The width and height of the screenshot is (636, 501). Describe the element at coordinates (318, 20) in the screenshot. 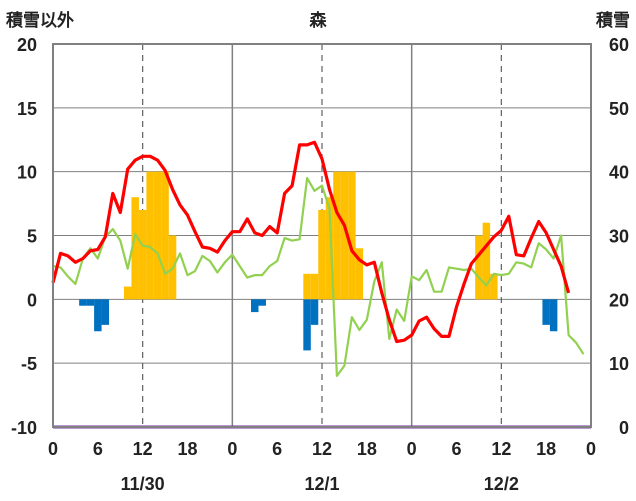

I see `chart-title: 森` at that location.